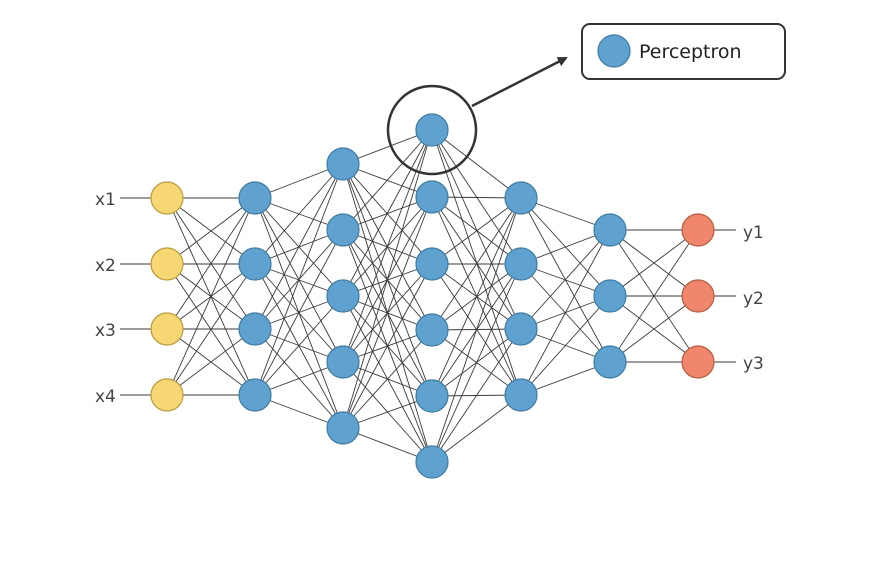 This screenshot has height=562, width=893. Describe the element at coordinates (519, 82) in the screenshot. I see `callout-arrow` at that location.